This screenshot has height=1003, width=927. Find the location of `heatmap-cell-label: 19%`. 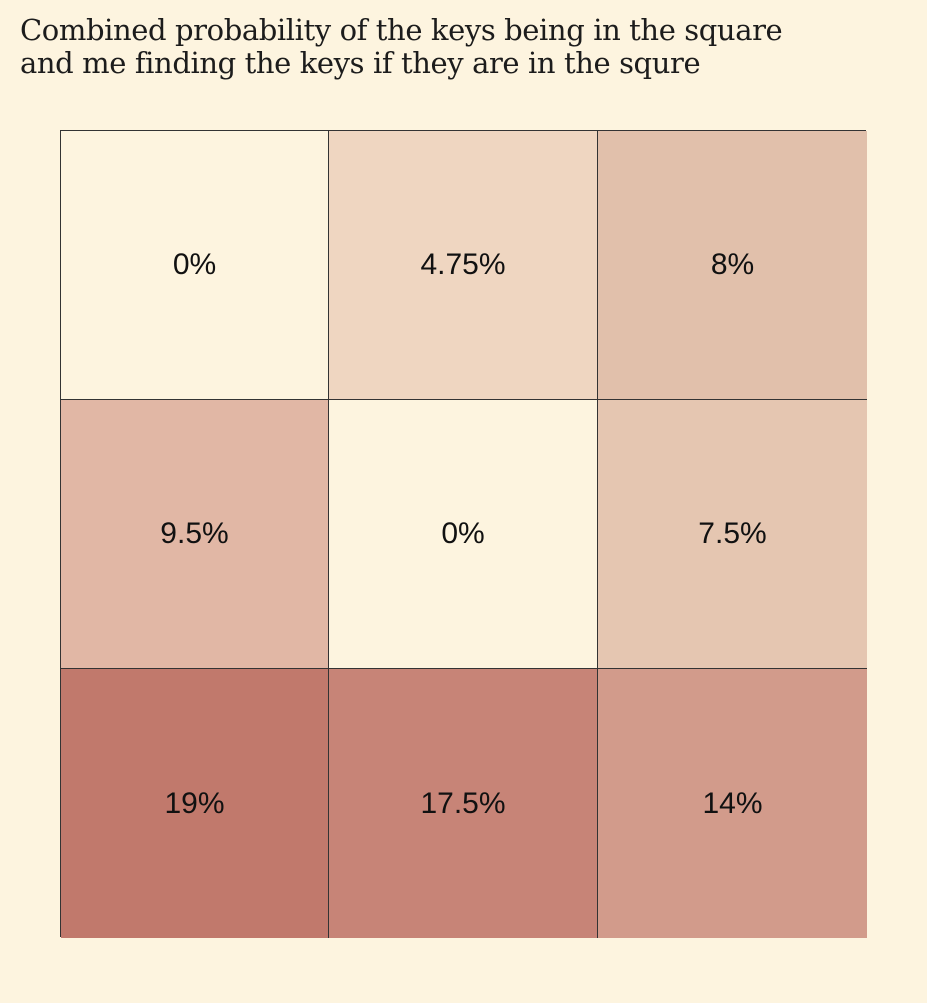

heatmap-cell-label: 19% is located at coordinates (194, 803).